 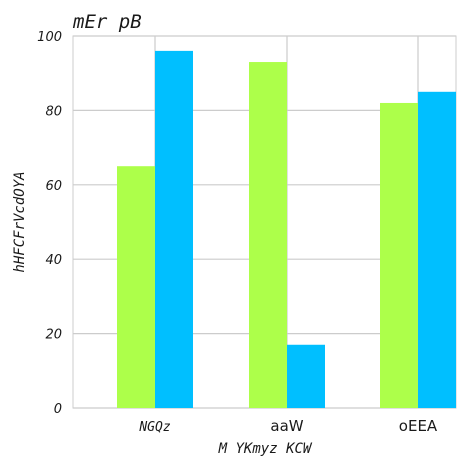 I want to click on bar-series-2-NGQz, so click(x=174, y=229).